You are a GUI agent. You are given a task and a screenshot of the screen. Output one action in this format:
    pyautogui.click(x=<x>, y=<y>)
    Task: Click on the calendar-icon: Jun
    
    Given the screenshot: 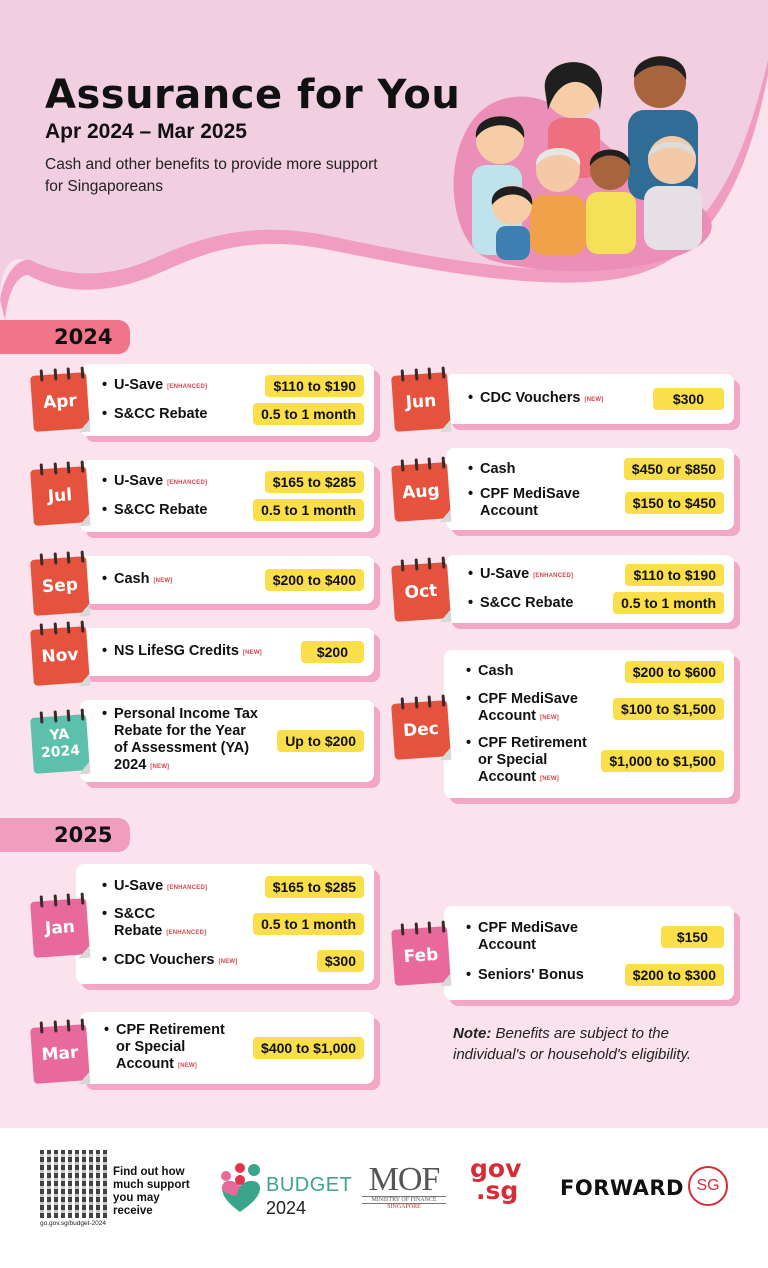 What is the action you would take?
    pyautogui.click(x=421, y=399)
    